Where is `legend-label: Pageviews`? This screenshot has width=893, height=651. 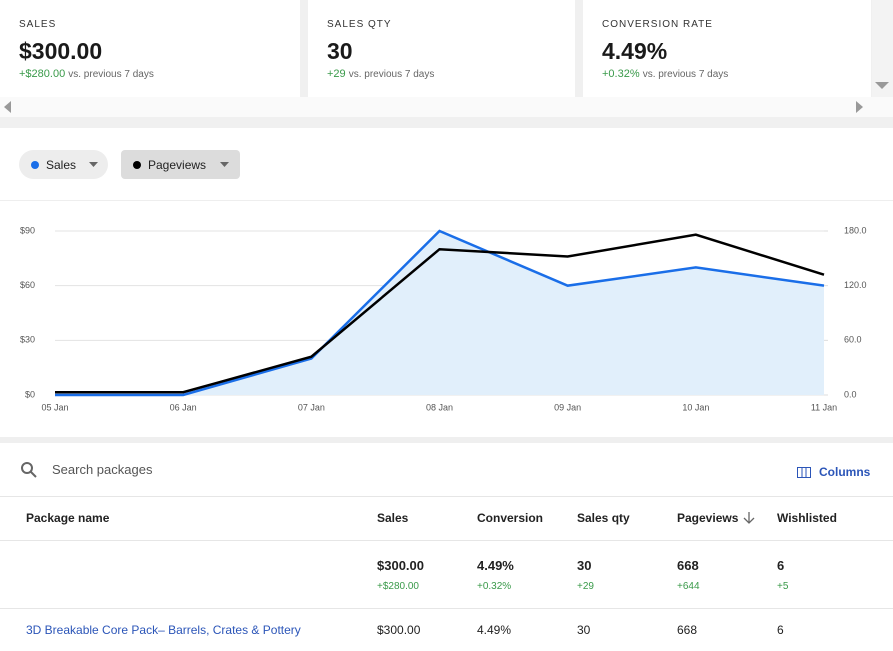 legend-label: Pageviews is located at coordinates (177, 165).